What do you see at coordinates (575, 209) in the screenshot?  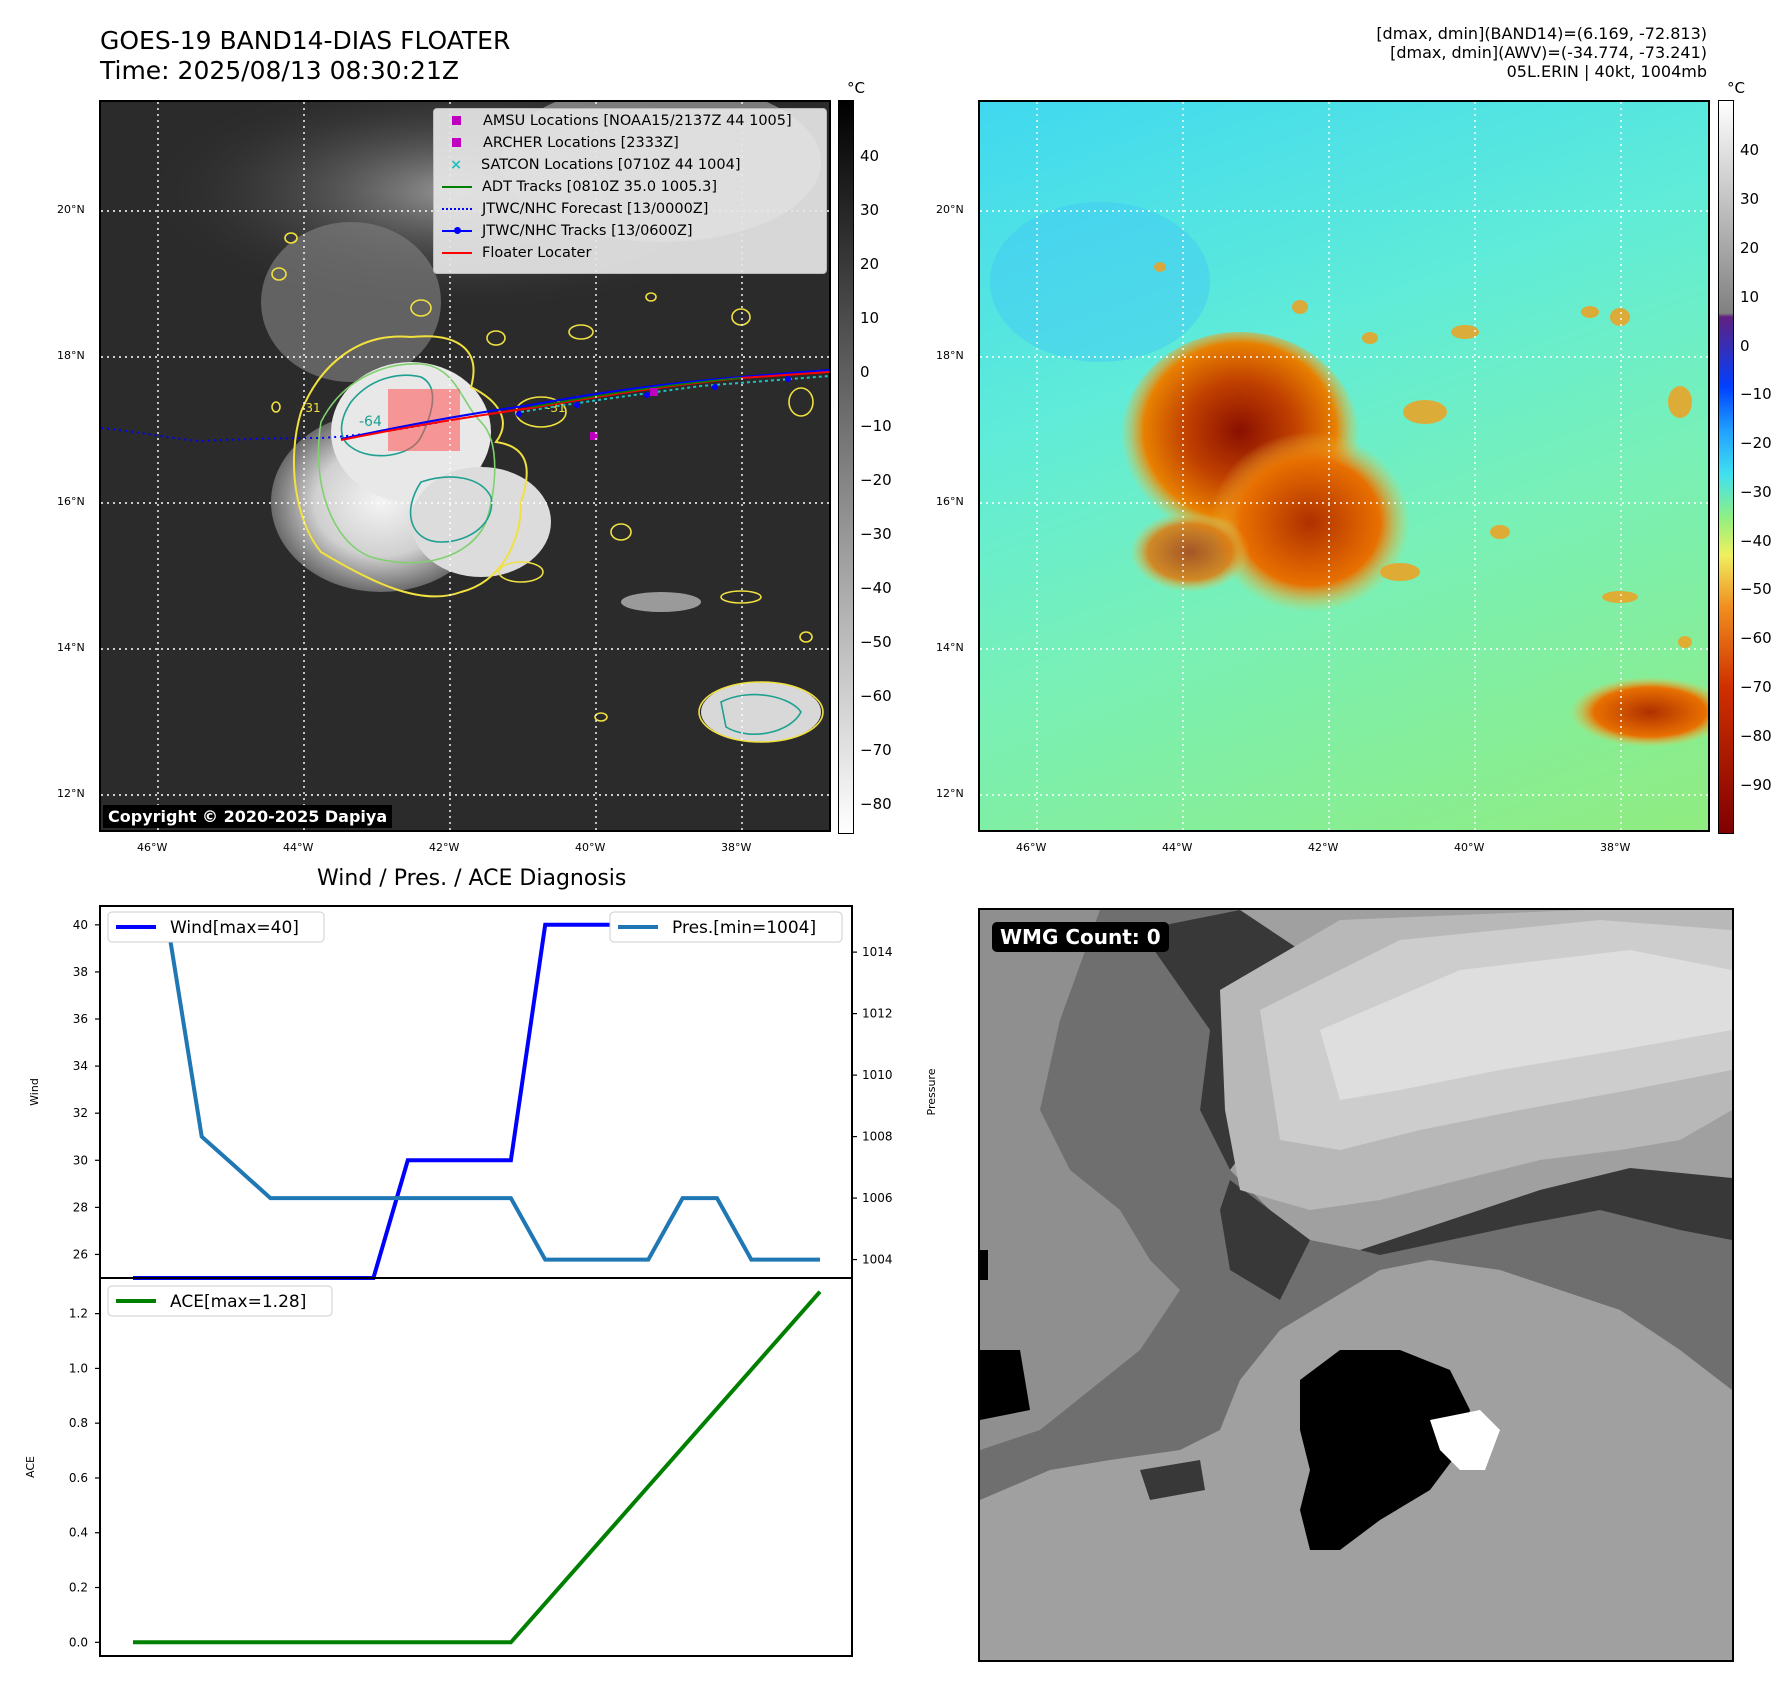 I see `legend-forecast: JTWC/NHC Forecast [13/0000Z]` at bounding box center [575, 209].